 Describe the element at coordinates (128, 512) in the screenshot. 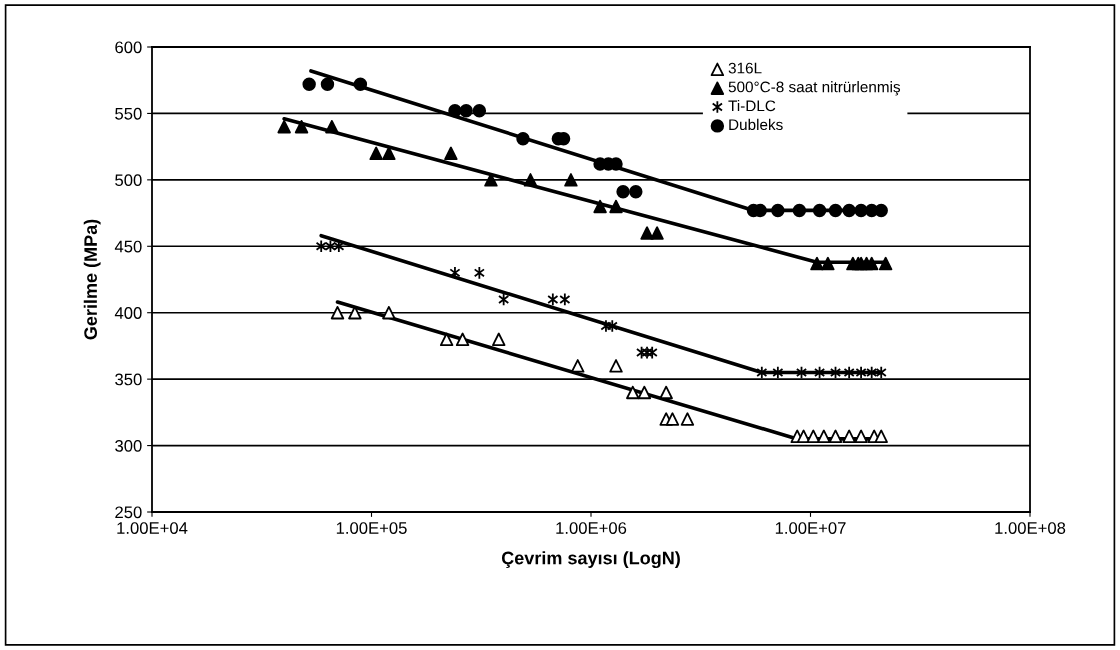

I see `y-tick-label: 250` at that location.